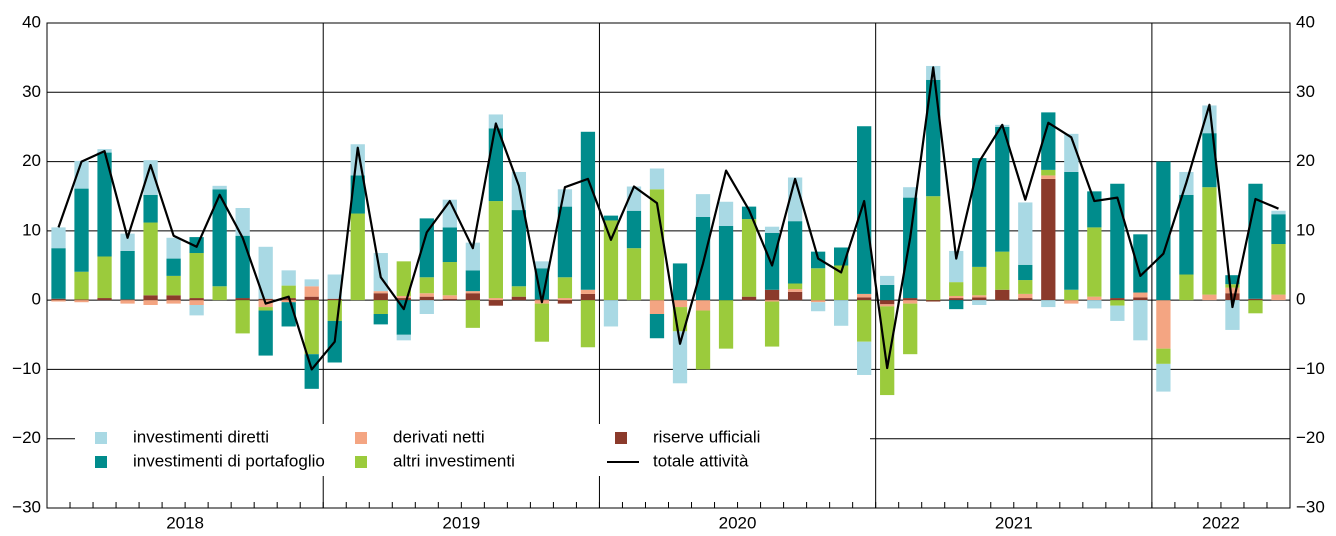 The image size is (1336, 536). Describe the element at coordinates (185, 522) in the screenshot. I see `x-tick-label: 2018` at that location.